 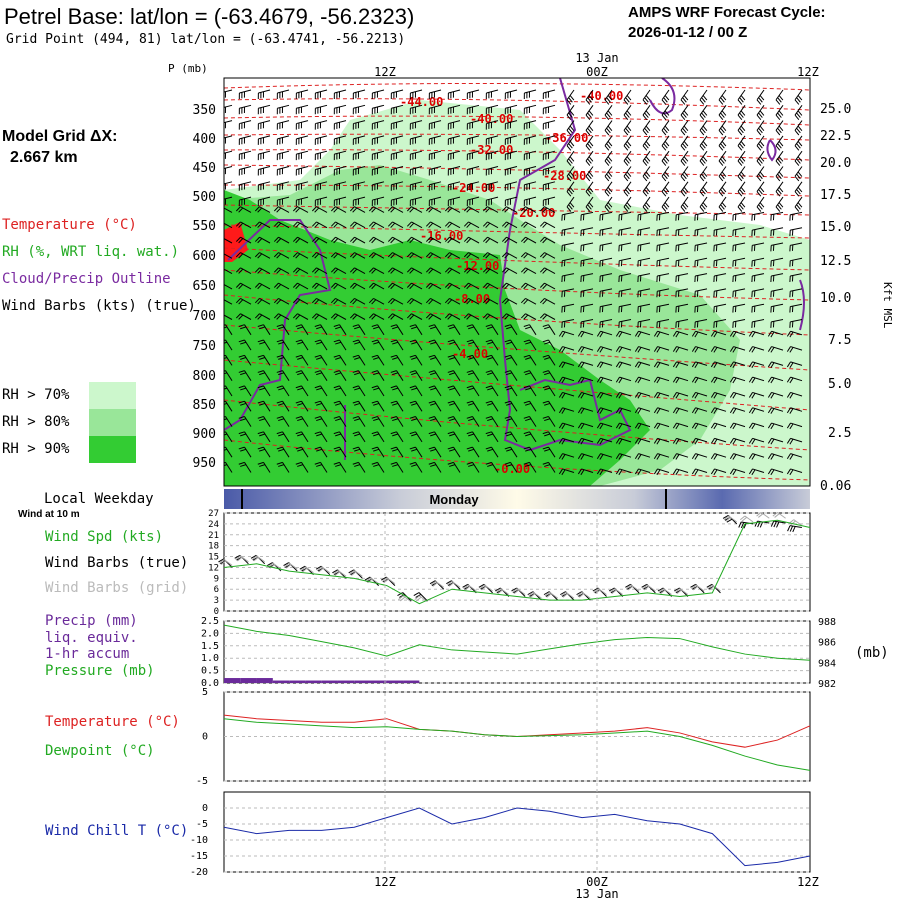 What do you see at coordinates (204, 316) in the screenshot?
I see `pressure-tick: 700` at bounding box center [204, 316].